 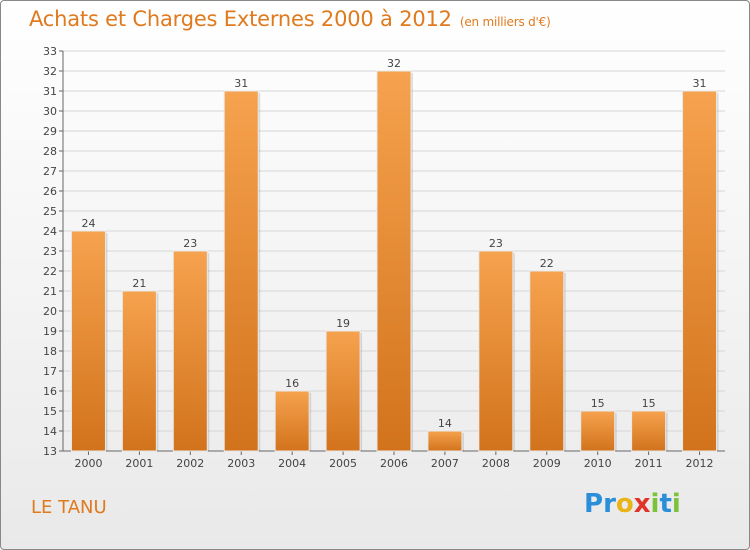 What do you see at coordinates (50, 291) in the screenshot?
I see `y-tick-label: 21` at bounding box center [50, 291].